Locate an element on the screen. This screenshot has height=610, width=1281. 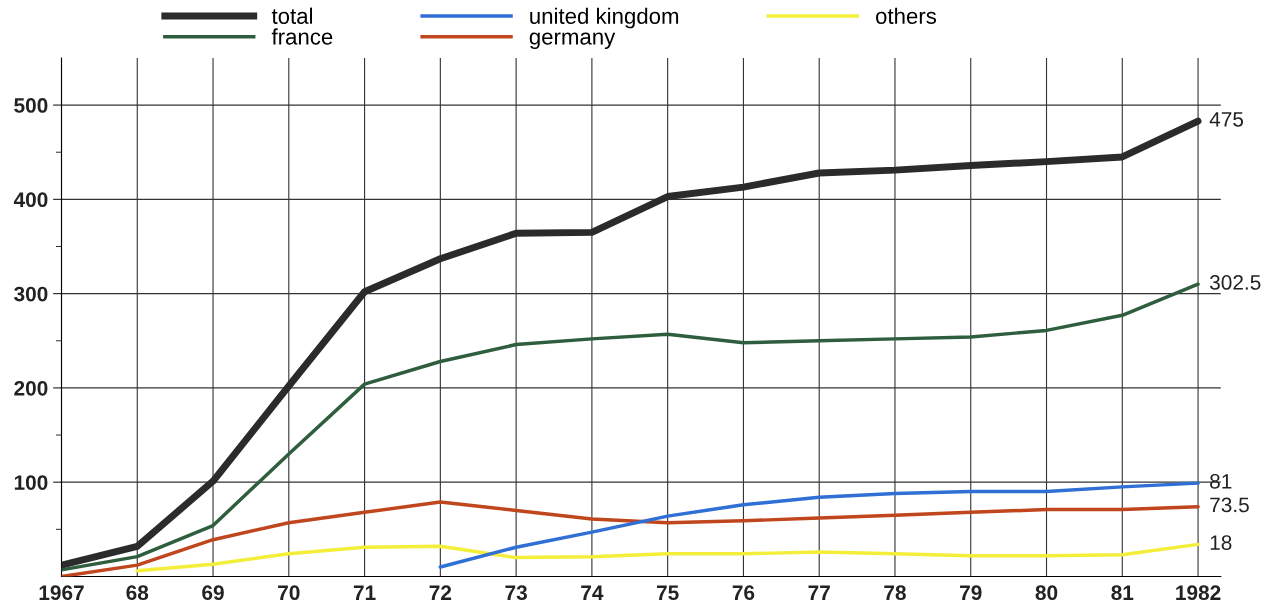
x-tick-label: 72 is located at coordinates (440, 592).